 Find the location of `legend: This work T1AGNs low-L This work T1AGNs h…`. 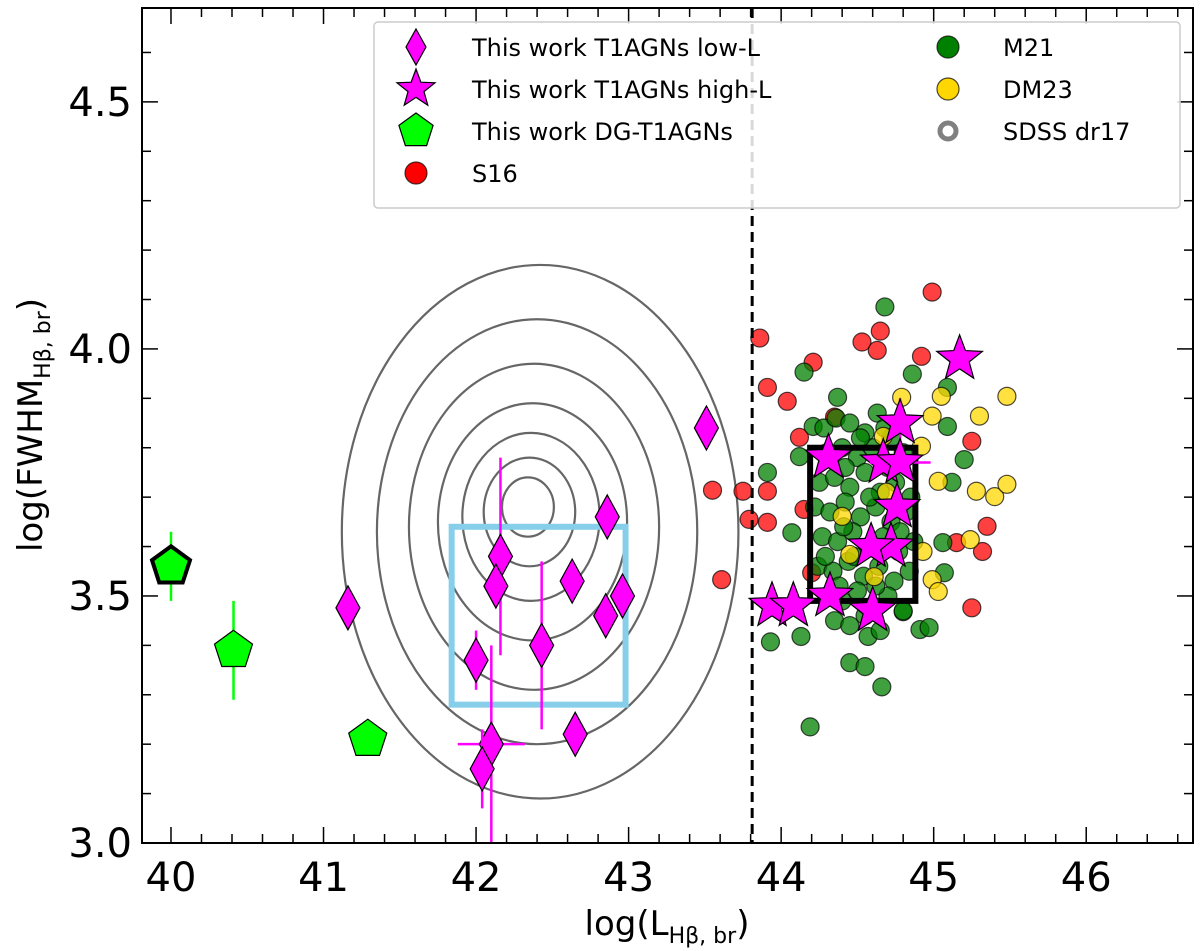

legend: This work T1AGNs low-L This work T1AGNs h… is located at coordinates (777, 115).